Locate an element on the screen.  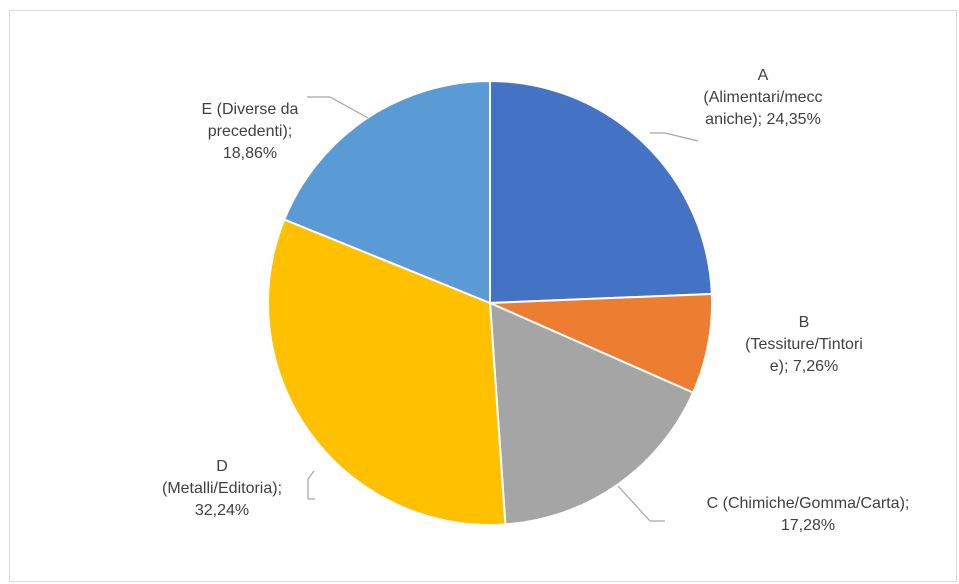
pie-slice-b is located at coordinates (601, 343).